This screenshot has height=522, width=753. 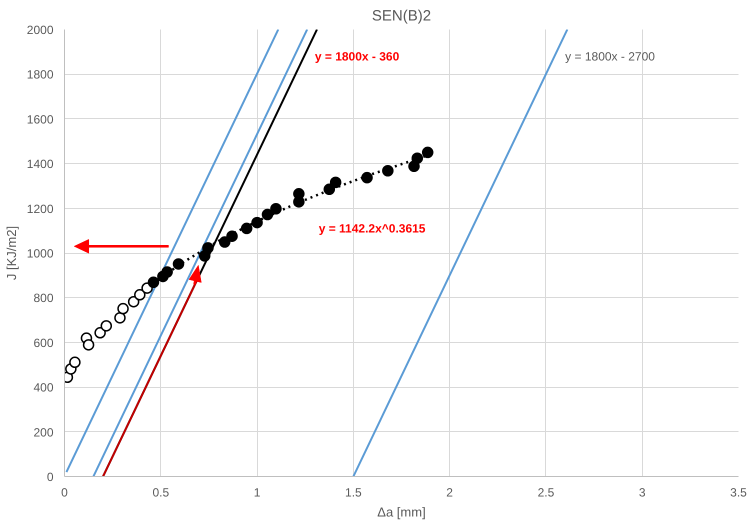 I want to click on chart-title: SEN(B)2, so click(x=402, y=16).